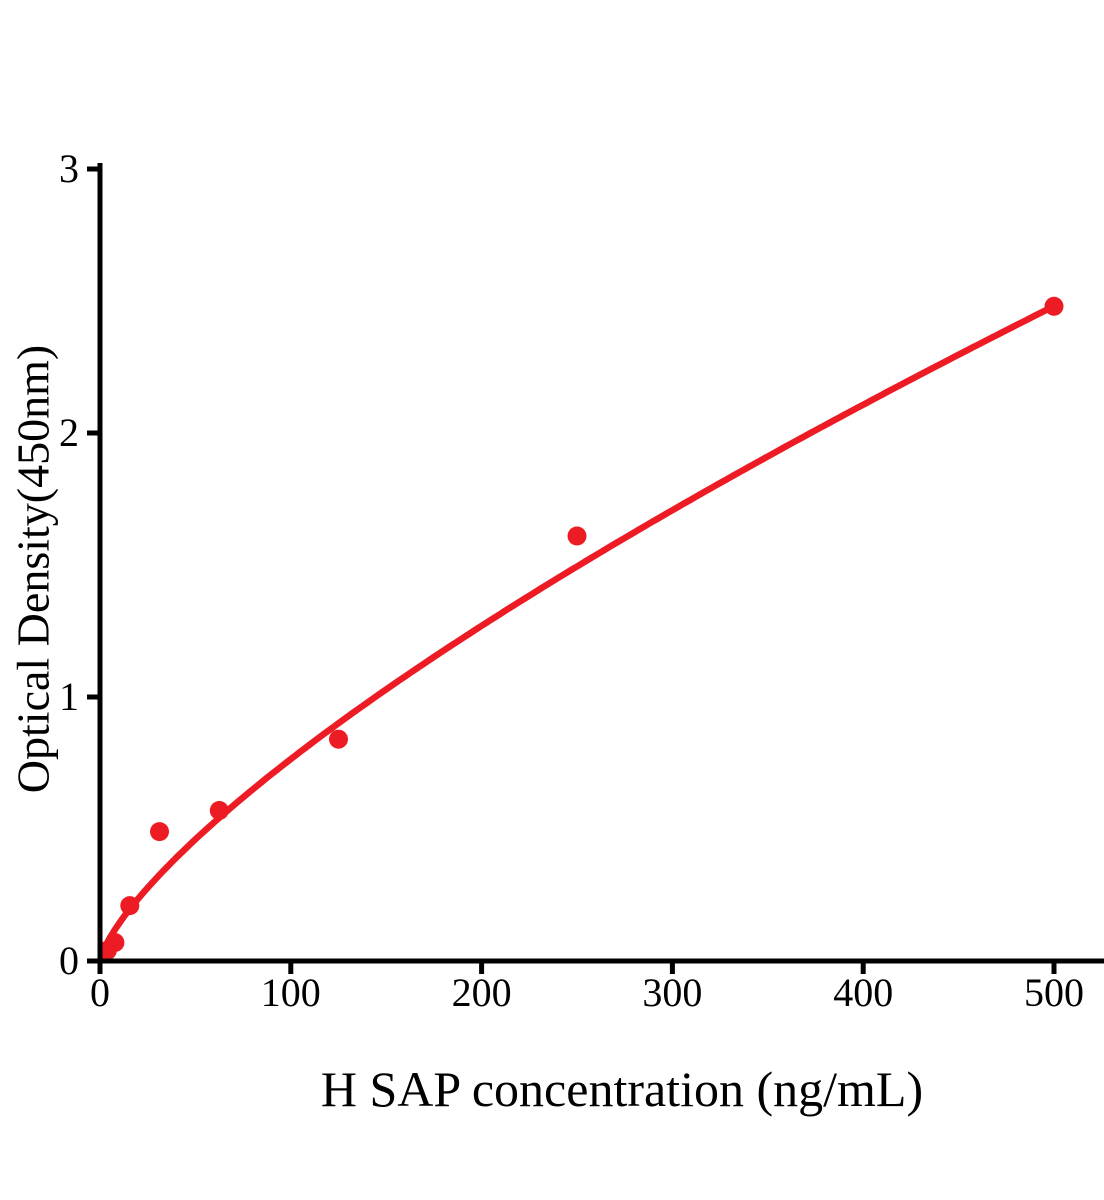 The image size is (1104, 1200). Describe the element at coordinates (69, 960) in the screenshot. I see `y-tick-label: 0` at that location.